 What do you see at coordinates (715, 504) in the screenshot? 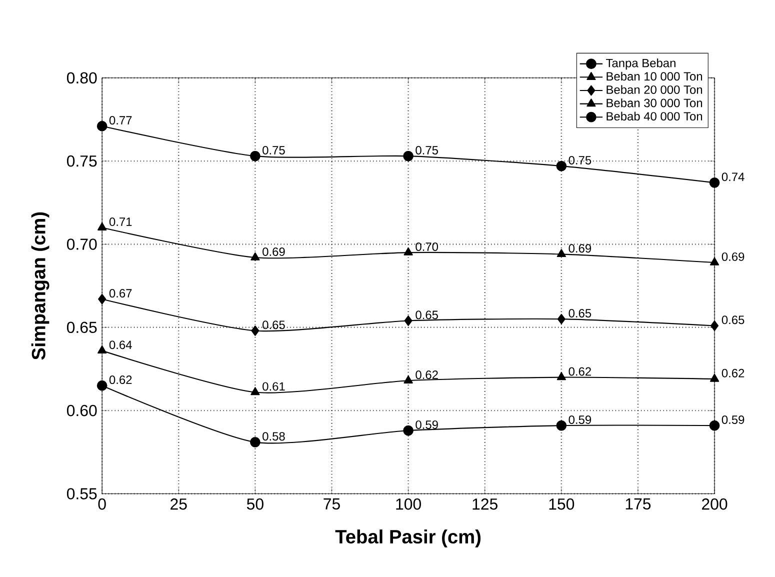
I see `x-tick-label: 200` at bounding box center [715, 504].